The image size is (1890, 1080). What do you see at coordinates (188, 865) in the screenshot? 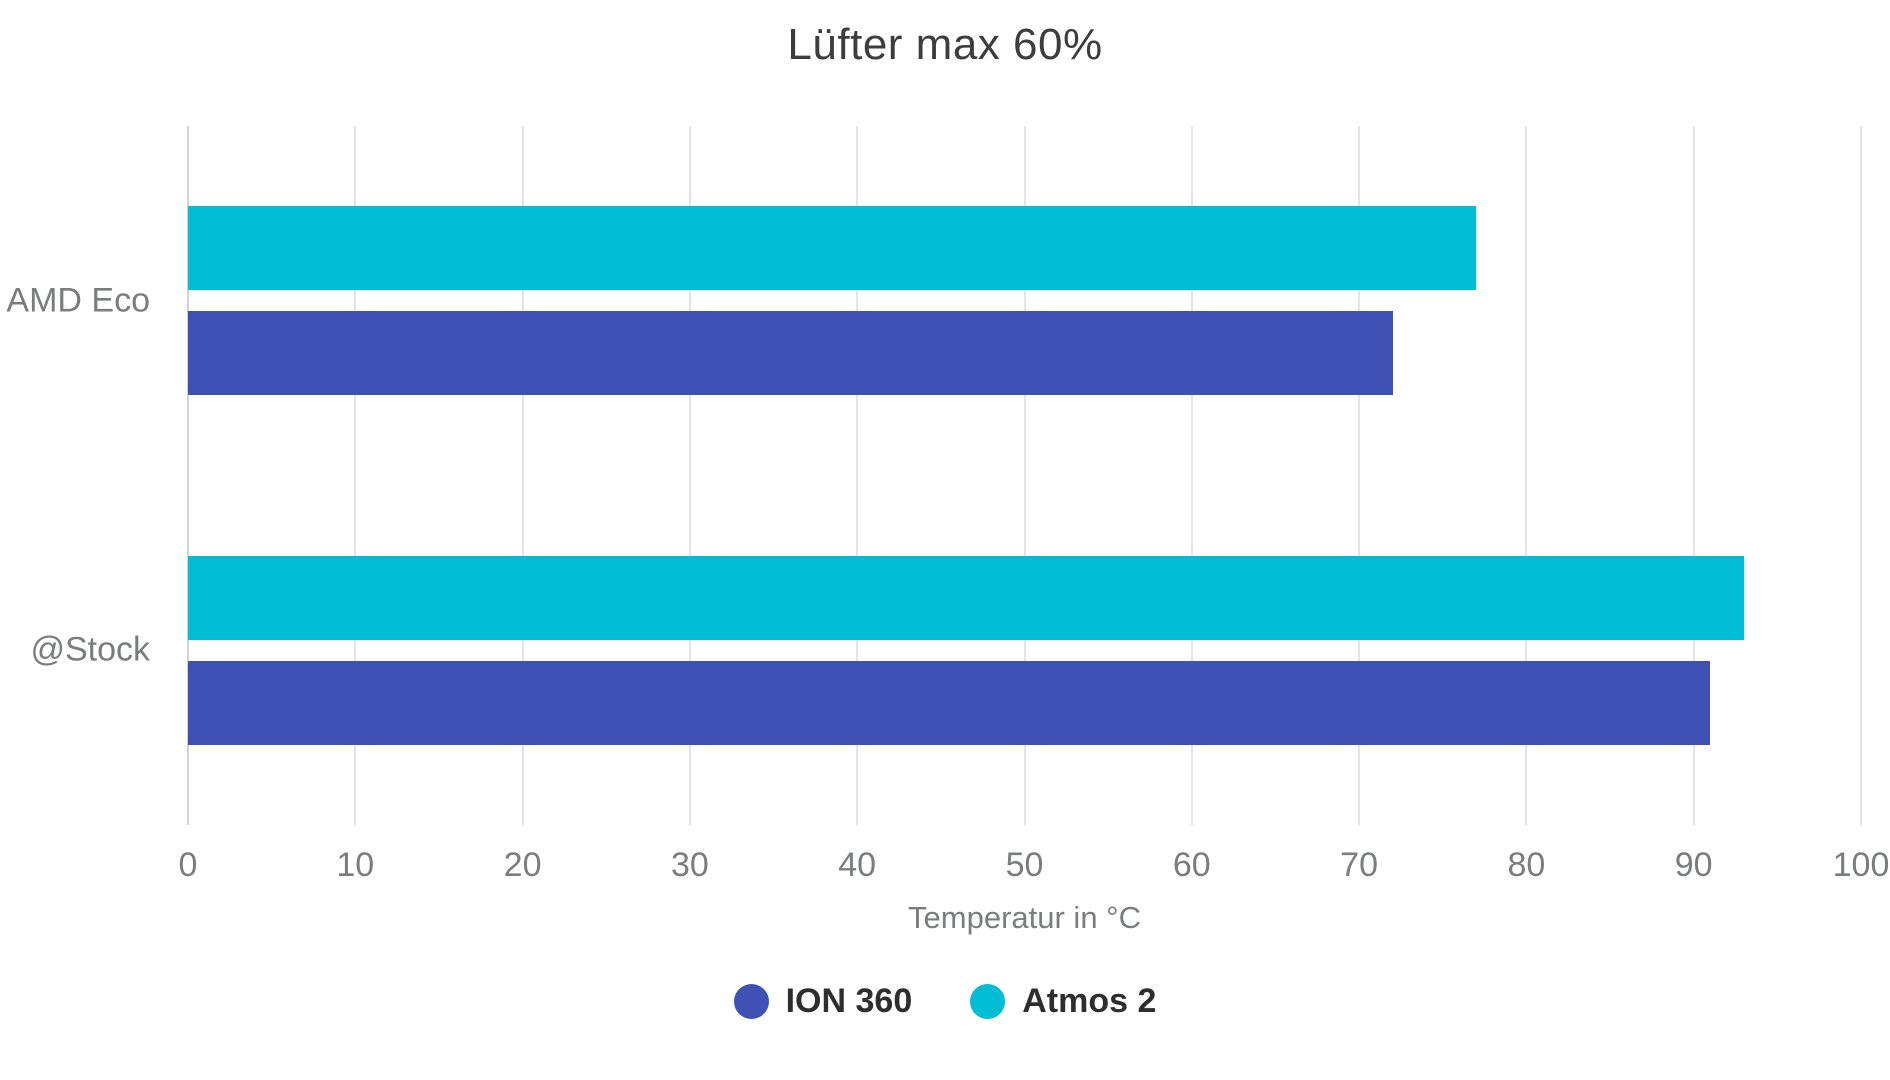
I see `x-tick-label-0: 0` at bounding box center [188, 865].